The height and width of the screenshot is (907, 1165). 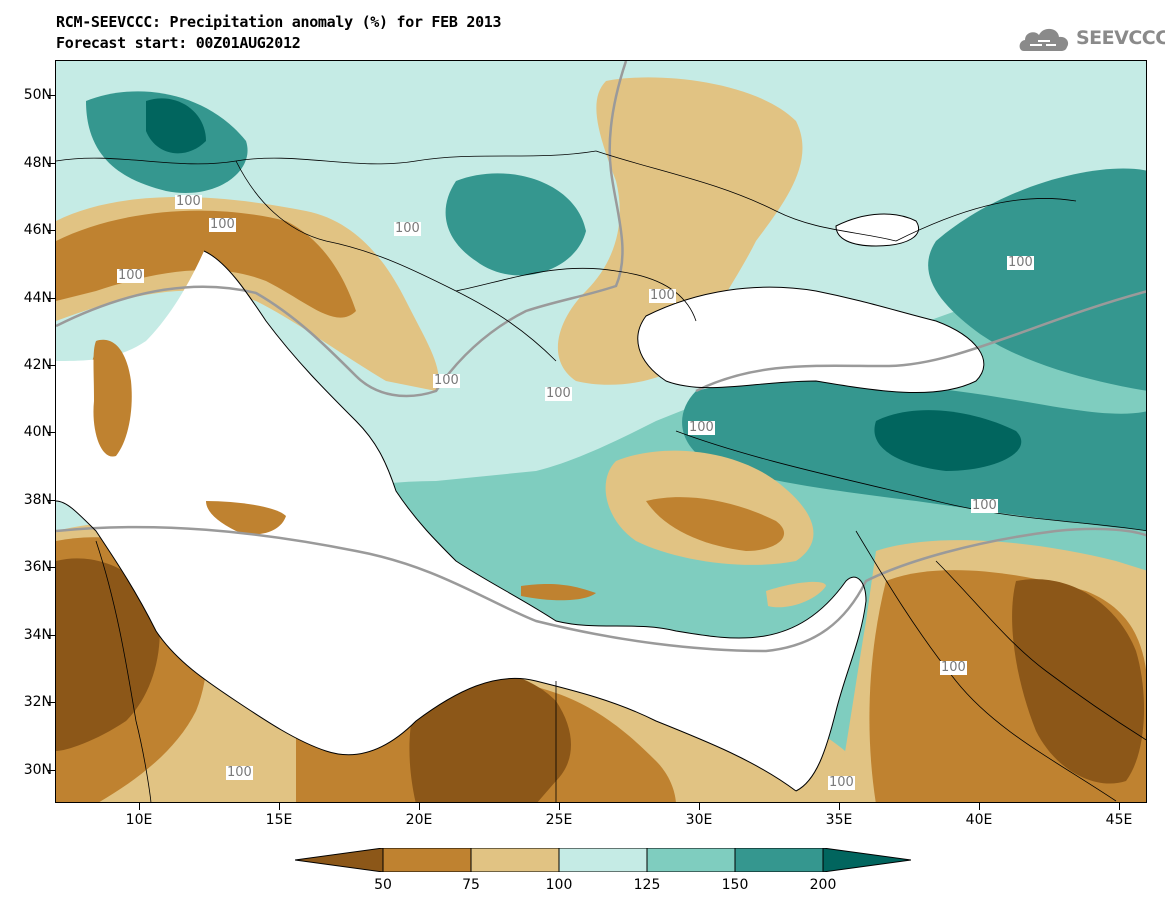 What do you see at coordinates (699, 820) in the screenshot?
I see `lon-label: 30E` at bounding box center [699, 820].